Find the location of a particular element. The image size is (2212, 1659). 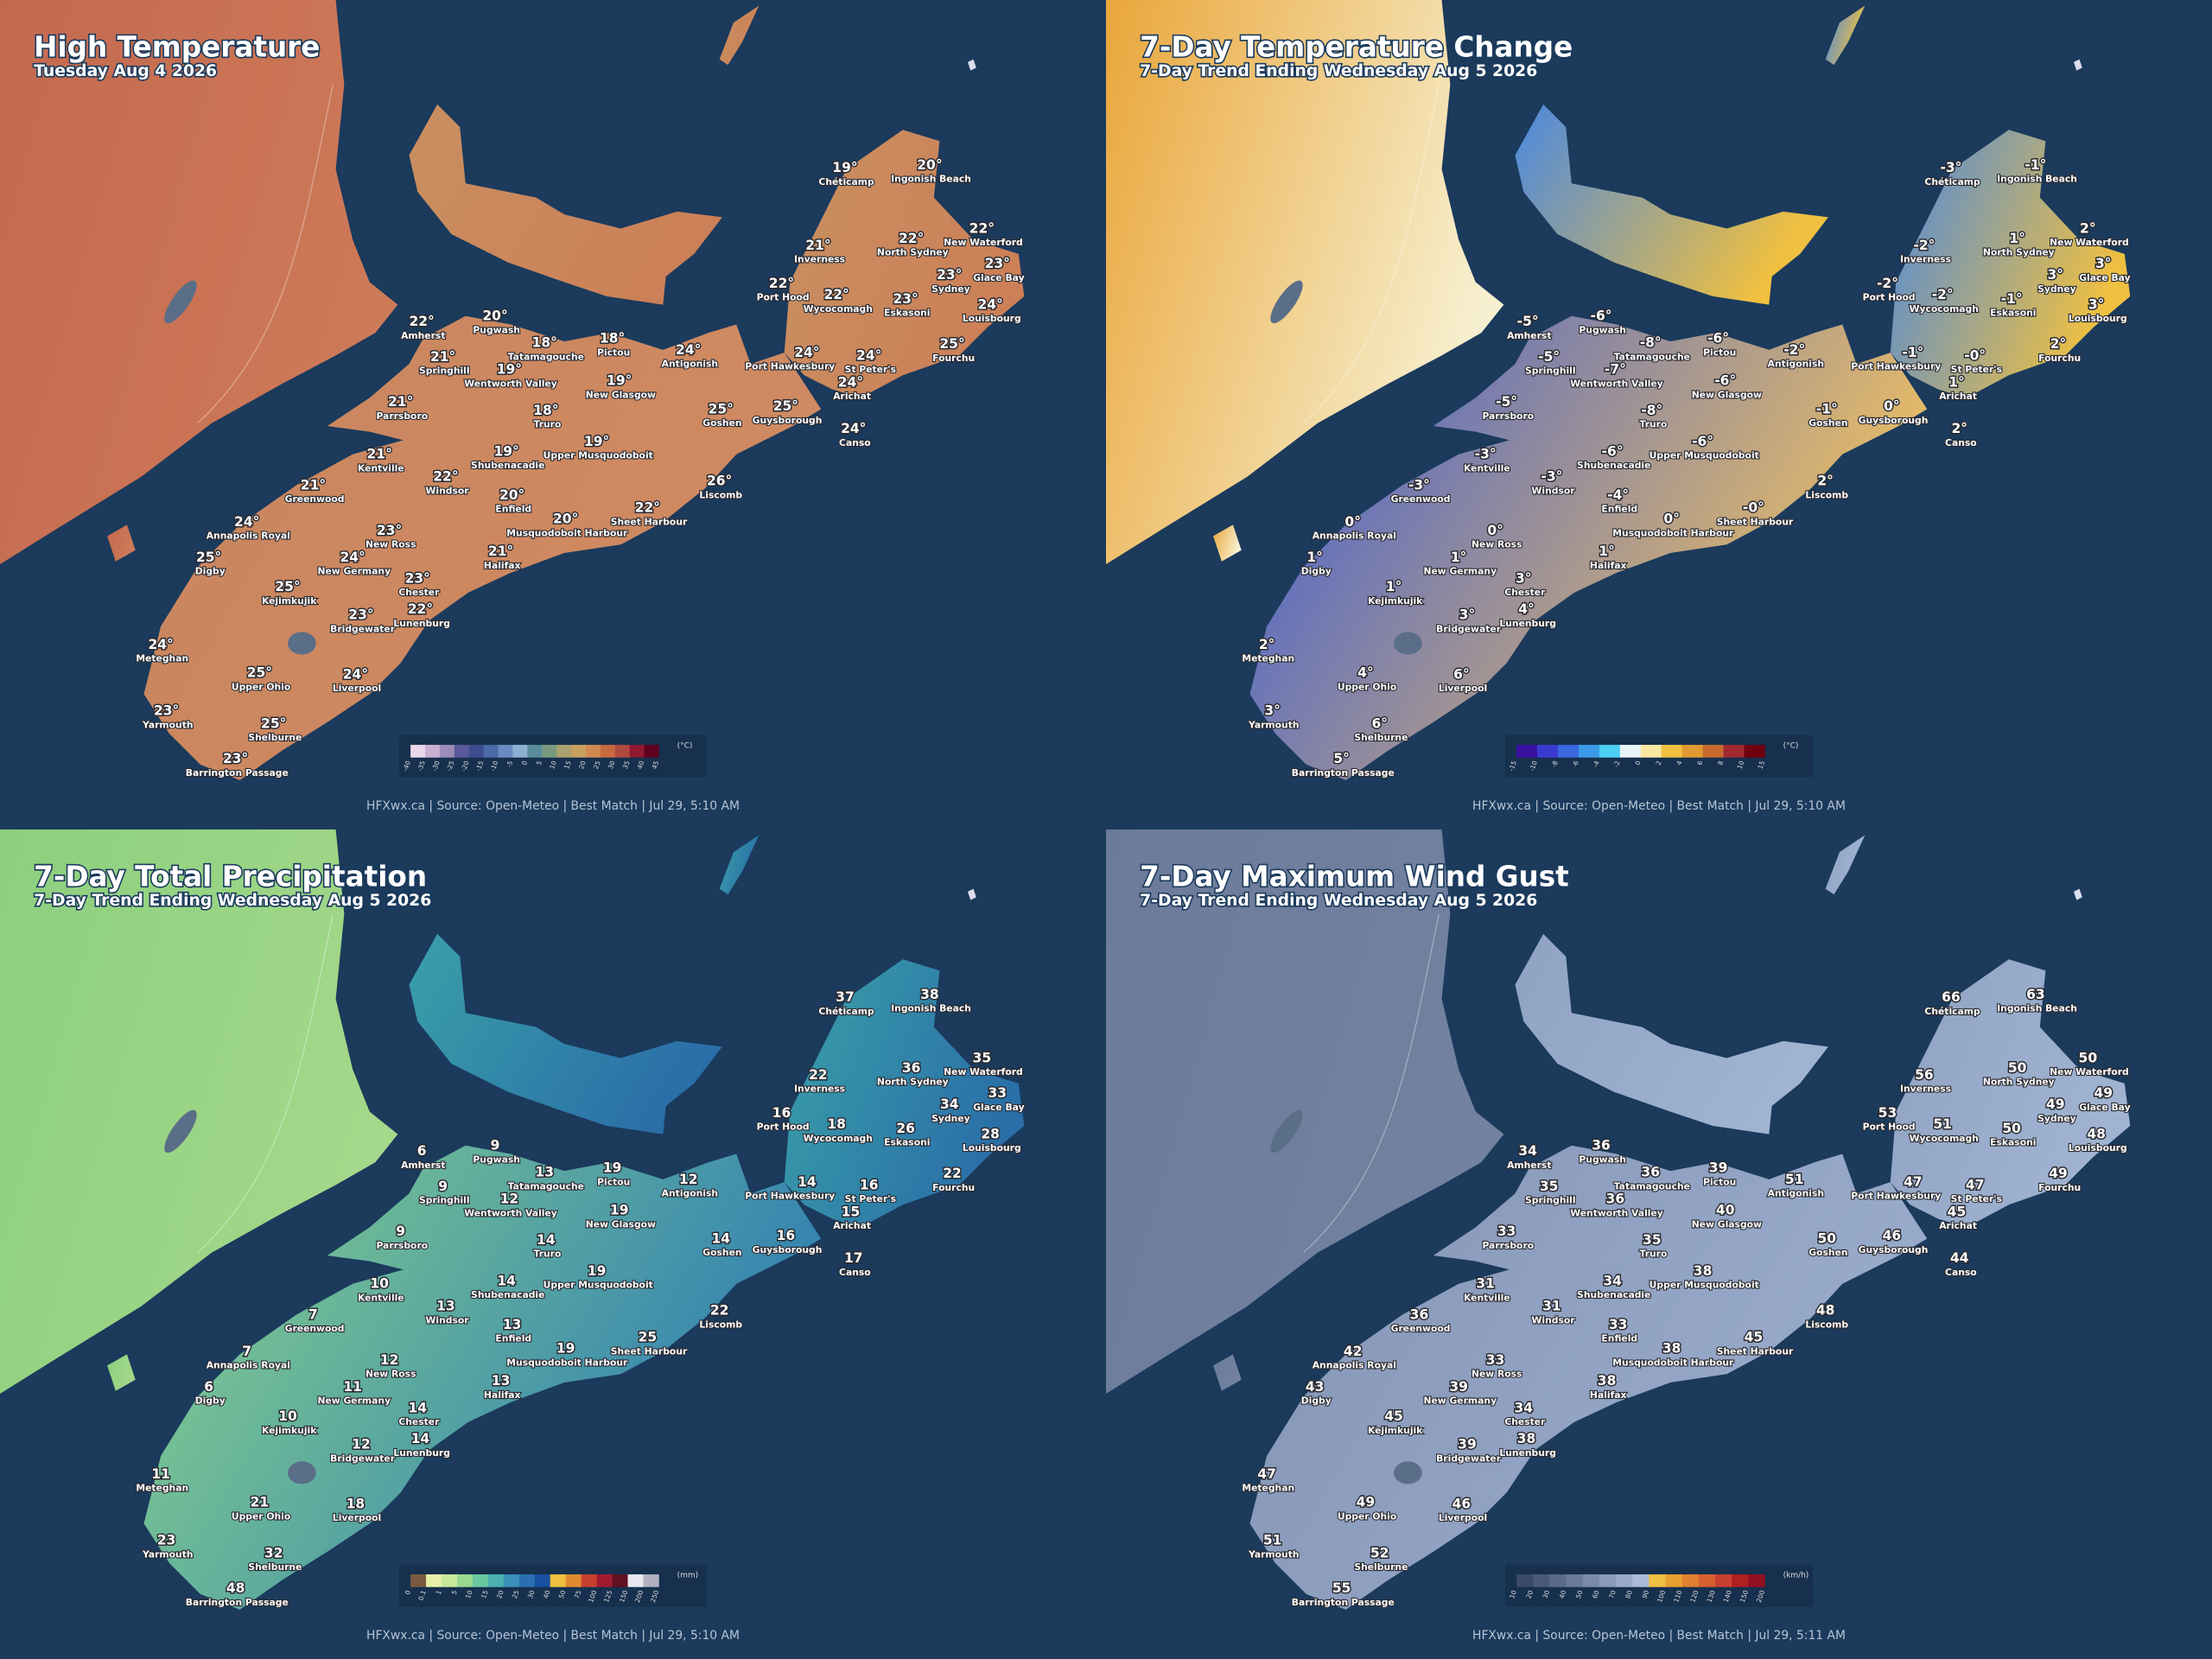

city-value: -5° is located at coordinates (1528, 321).